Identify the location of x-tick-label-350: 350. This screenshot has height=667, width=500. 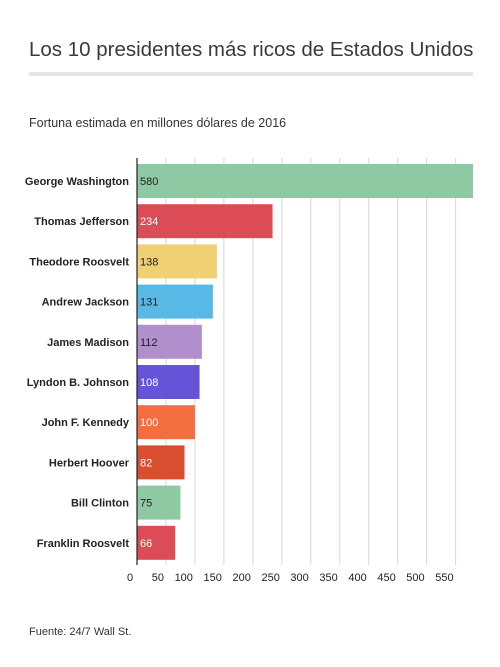
(328, 578).